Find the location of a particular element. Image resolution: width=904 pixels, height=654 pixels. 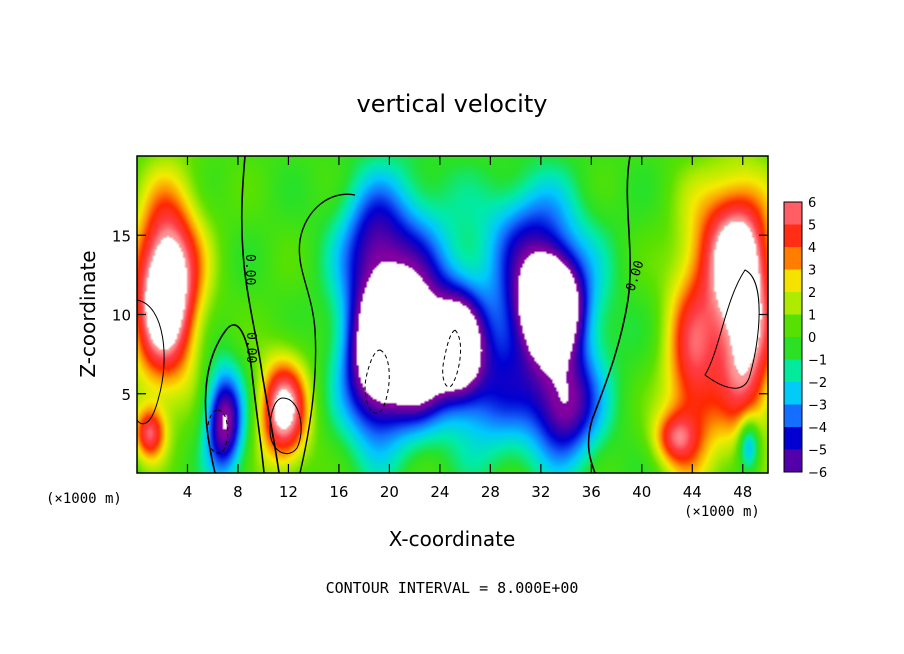

y-tick-label: 5 is located at coordinates (126, 395).